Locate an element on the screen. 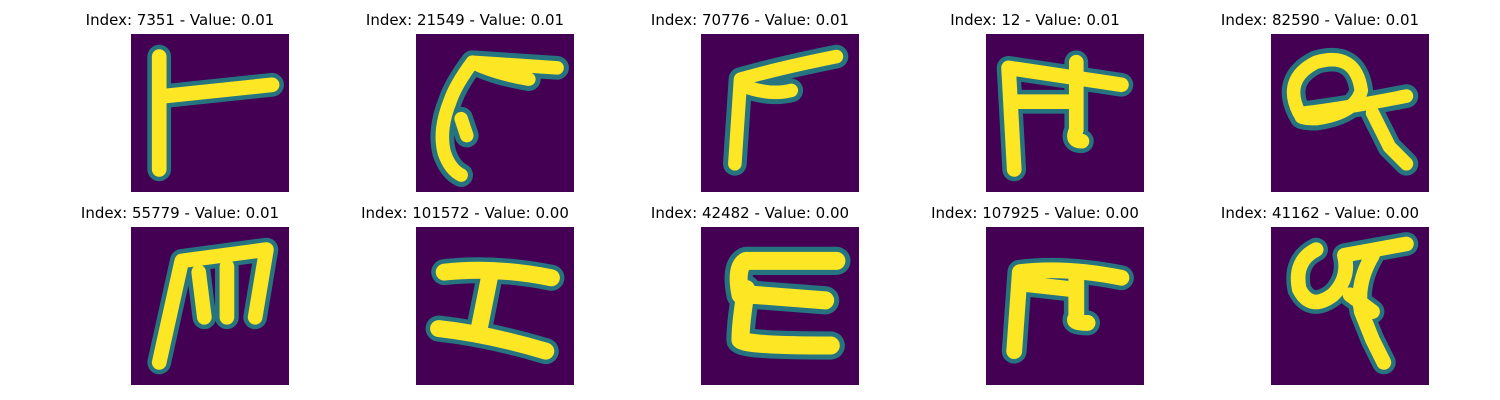  panel-title: Index: 21549 - Value: 0.01 is located at coordinates (465, 20).